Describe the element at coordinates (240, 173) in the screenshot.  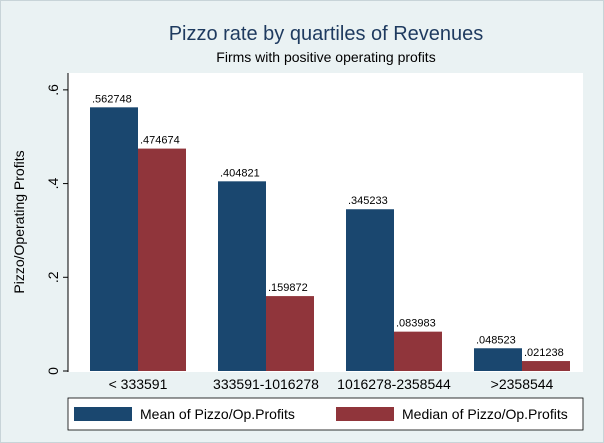
I see `value-label: .404821` at that location.